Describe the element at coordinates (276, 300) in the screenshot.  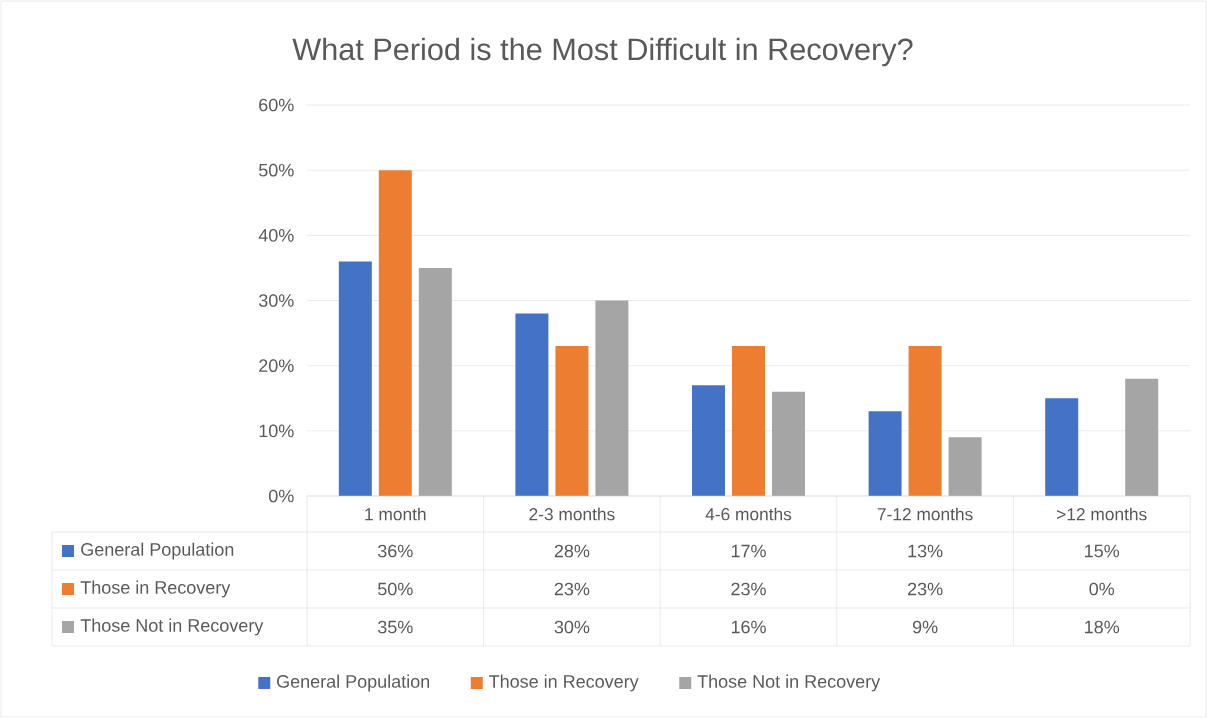
I see `y-tick-label: 30%` at that location.